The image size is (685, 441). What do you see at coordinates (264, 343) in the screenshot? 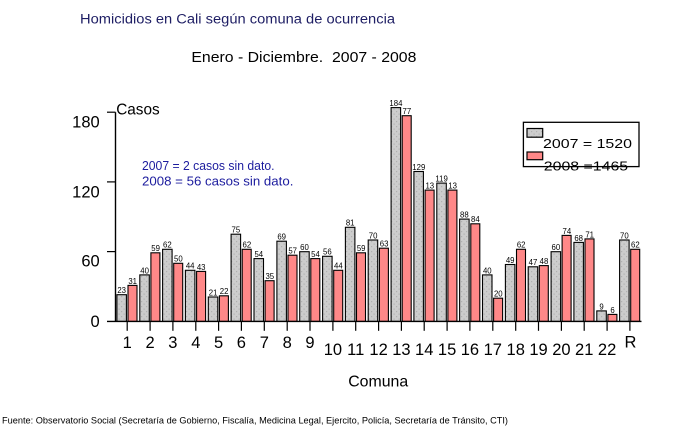
I see `svg-text: 7` at bounding box center [264, 343].